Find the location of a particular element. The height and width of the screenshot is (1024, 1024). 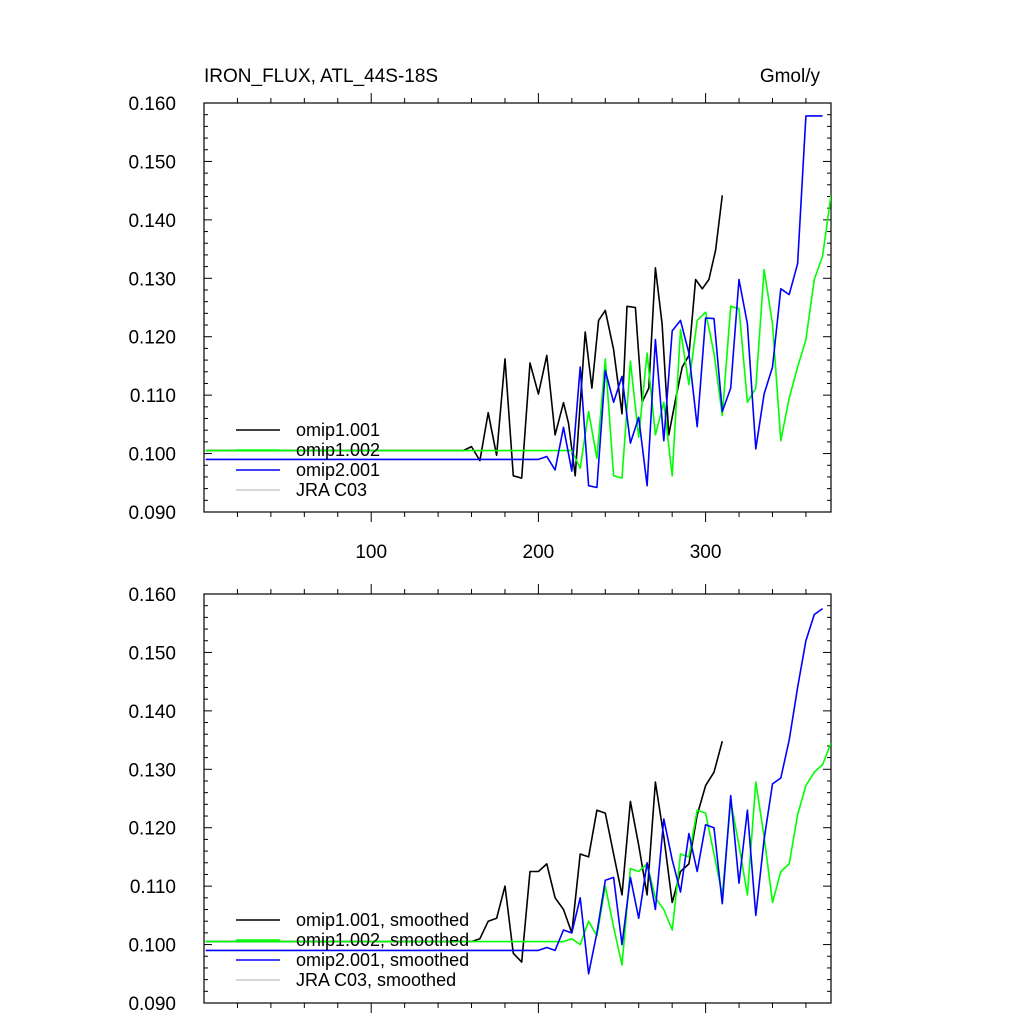

legend-label: omip2.001, smoothed is located at coordinates (382, 960).